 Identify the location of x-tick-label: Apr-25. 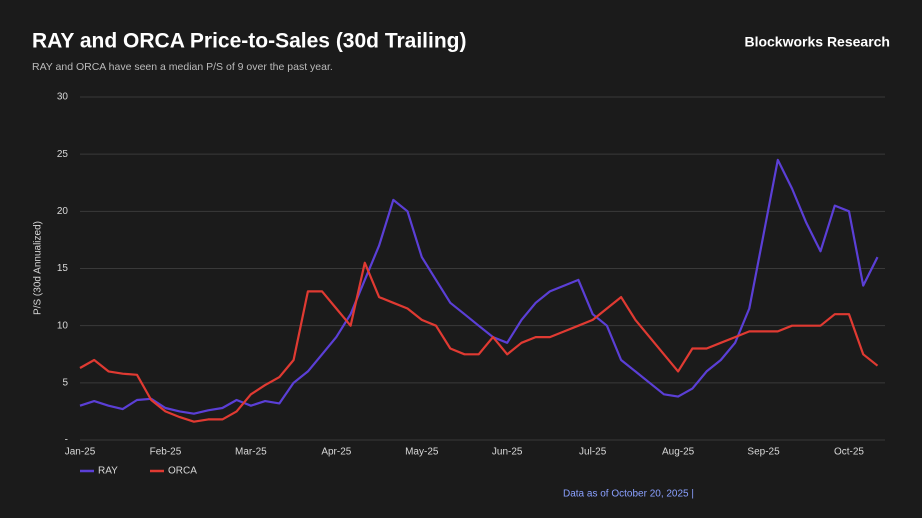
(336, 452).